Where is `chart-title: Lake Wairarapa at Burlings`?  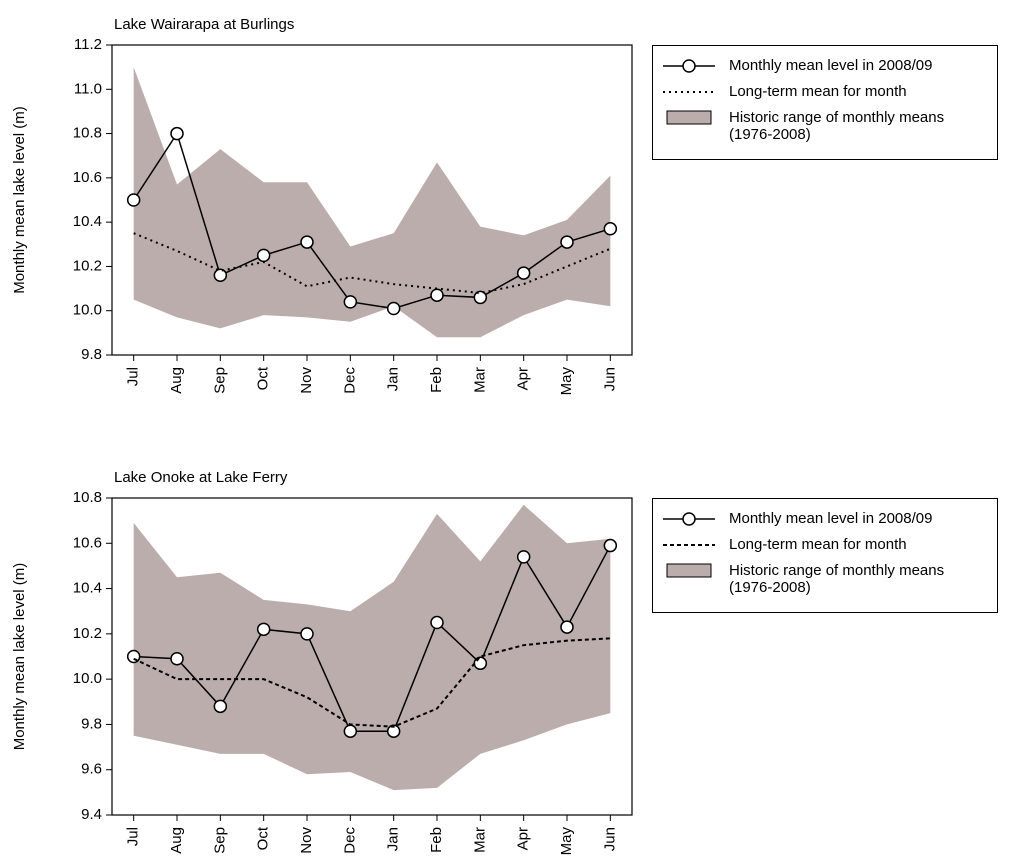 chart-title: Lake Wairarapa at Burlings is located at coordinates (204, 24).